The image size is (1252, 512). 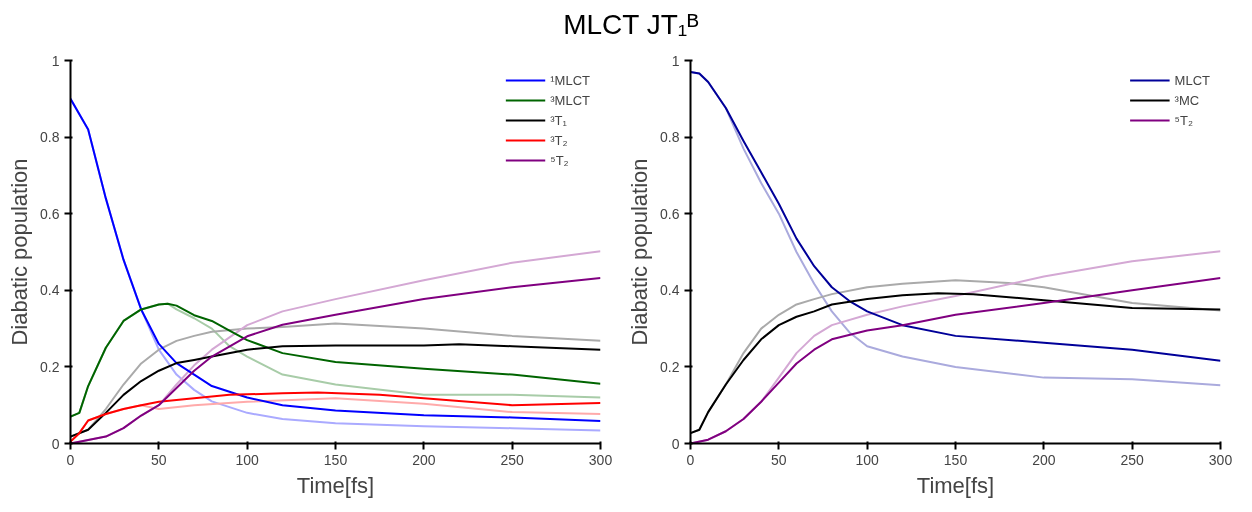 I want to click on legend-label: MLCT, so click(x=1192, y=80).